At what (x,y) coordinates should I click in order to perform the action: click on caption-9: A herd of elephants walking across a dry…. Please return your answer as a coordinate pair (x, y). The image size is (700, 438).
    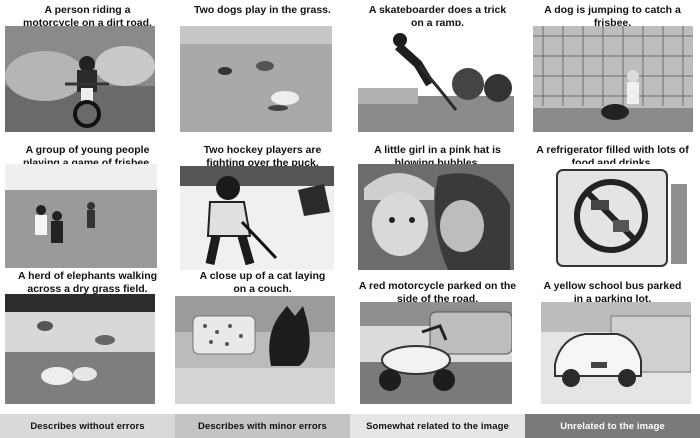
    Looking at the image, I should click on (87, 282).